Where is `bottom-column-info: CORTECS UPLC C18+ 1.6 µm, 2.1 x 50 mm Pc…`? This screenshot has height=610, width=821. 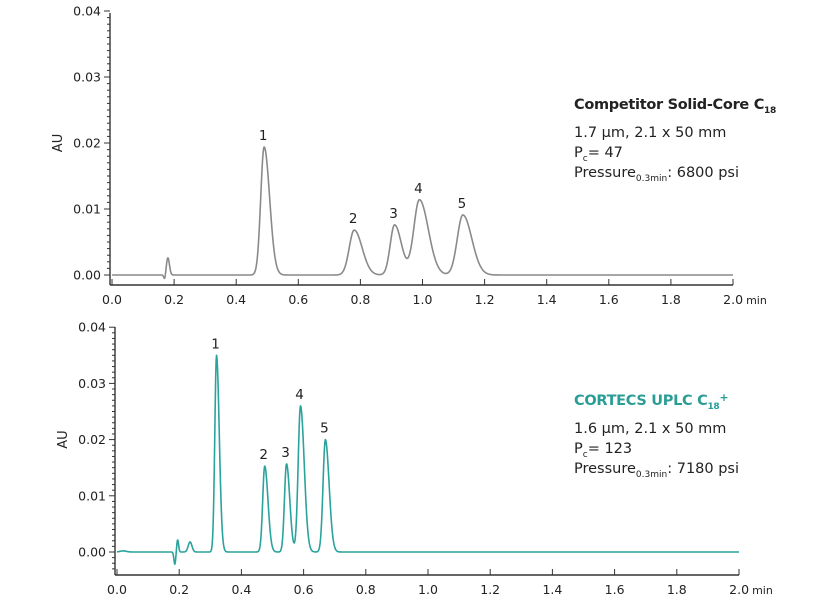 bottom-column-info: CORTECS UPLC C18+ 1.6 µm, 2.1 x 50 mm Pc… is located at coordinates (657, 435).